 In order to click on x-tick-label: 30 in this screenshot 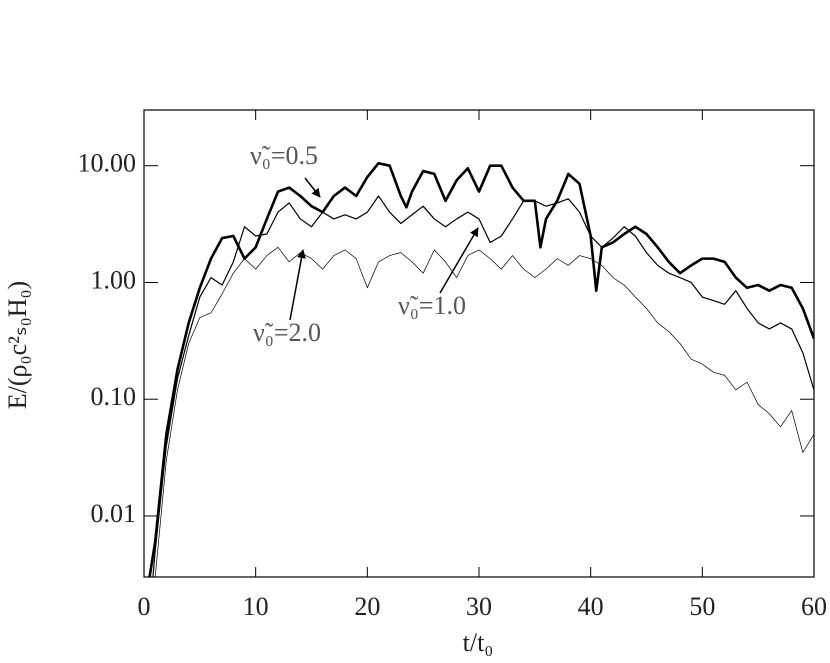, I will do `click(479, 606)`.